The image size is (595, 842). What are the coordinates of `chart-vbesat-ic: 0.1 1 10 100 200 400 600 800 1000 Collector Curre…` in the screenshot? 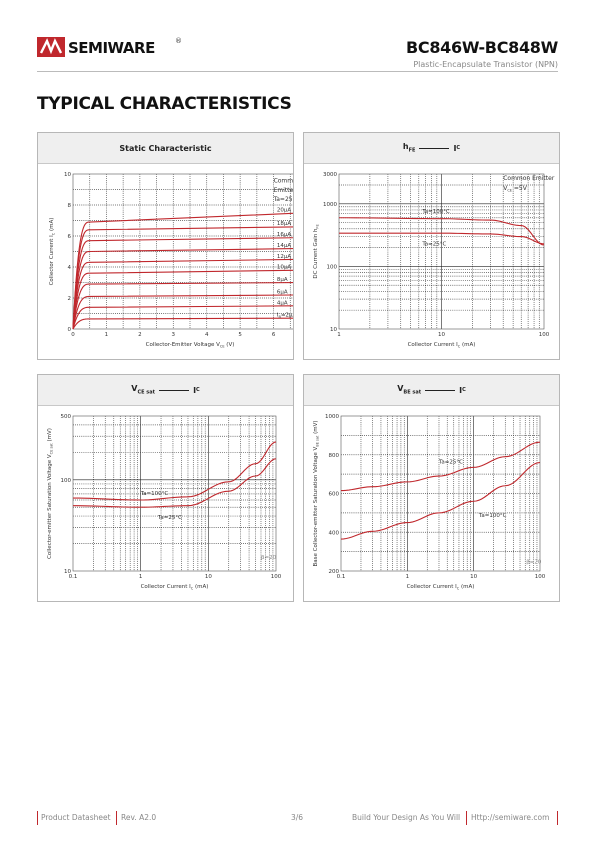 It's located at (429, 502).